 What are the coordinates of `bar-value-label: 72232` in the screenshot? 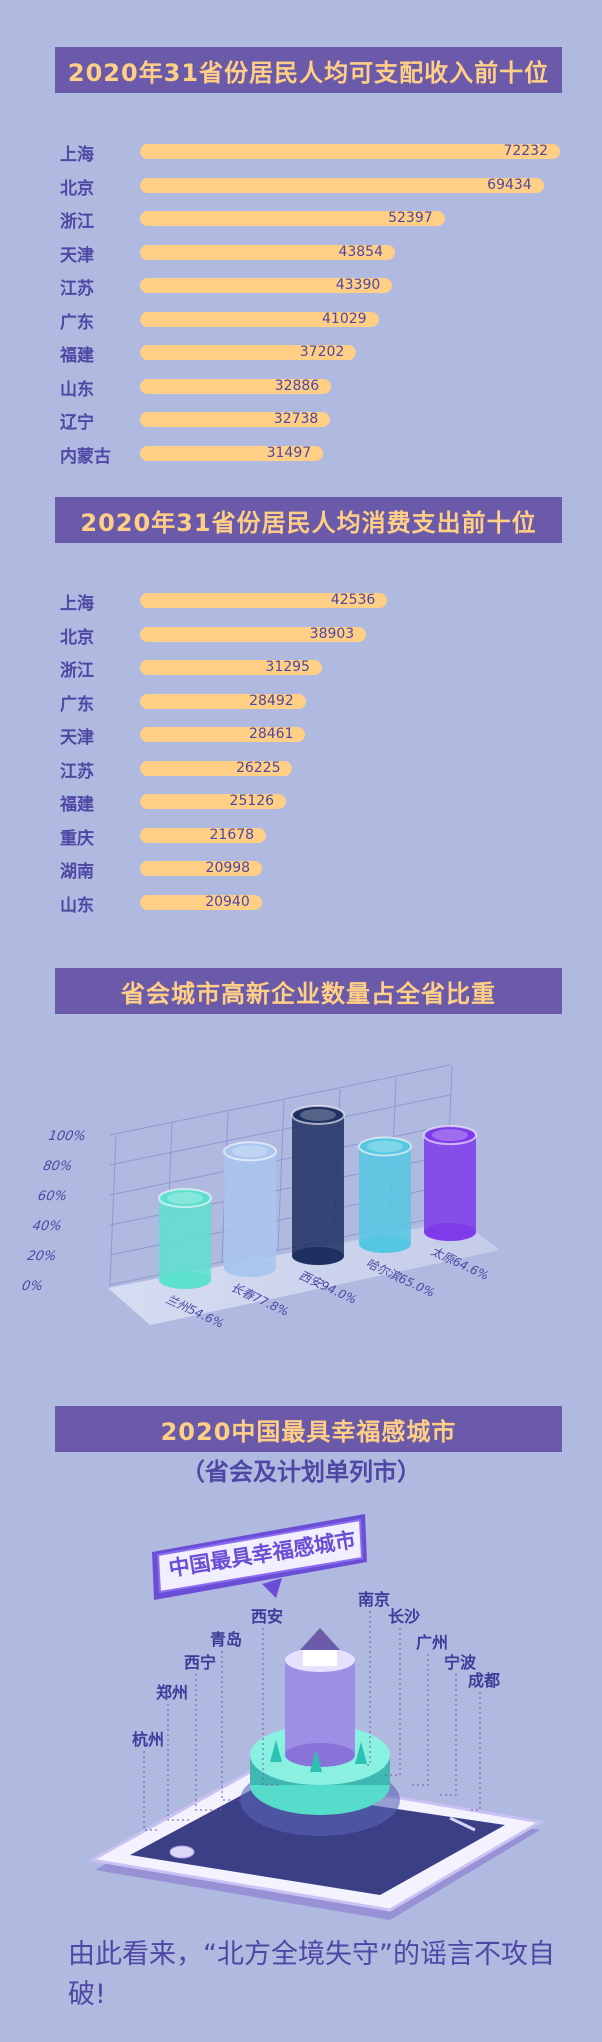 It's located at (525, 151).